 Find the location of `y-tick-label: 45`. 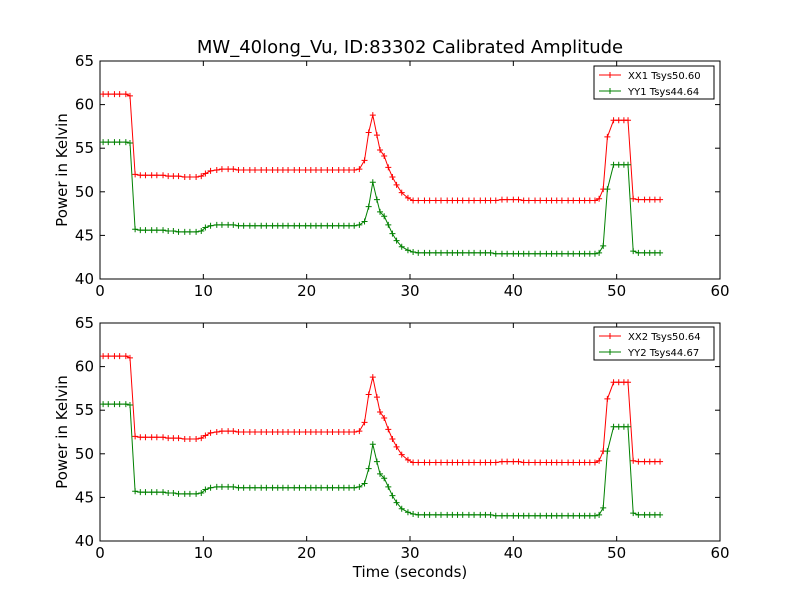

y-tick-label: 45 is located at coordinates (84, 497).